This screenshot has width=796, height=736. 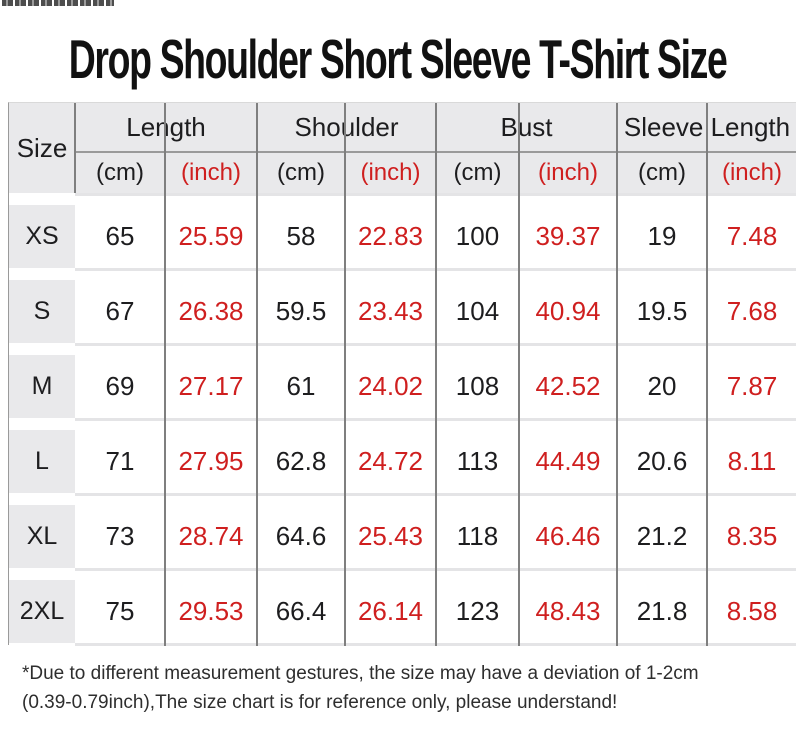 I want to click on shoulder-cm: 62.8, so click(x=301, y=461).